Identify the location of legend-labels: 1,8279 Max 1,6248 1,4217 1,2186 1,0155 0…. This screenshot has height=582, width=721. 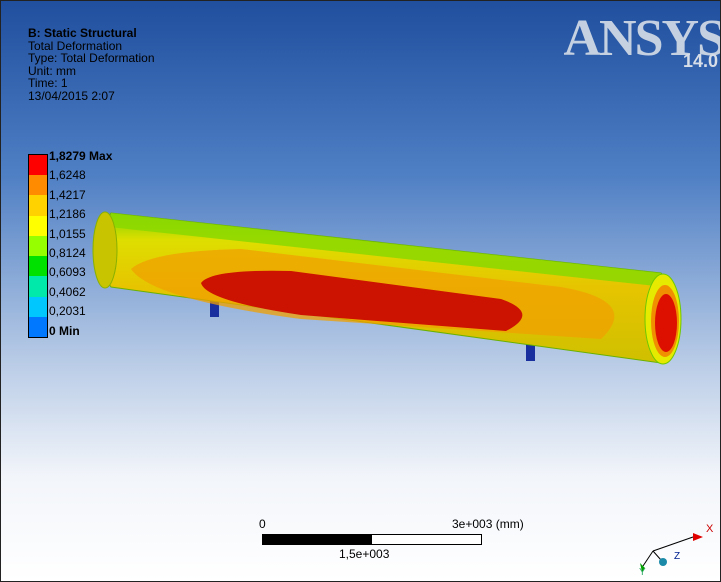
(80, 246).